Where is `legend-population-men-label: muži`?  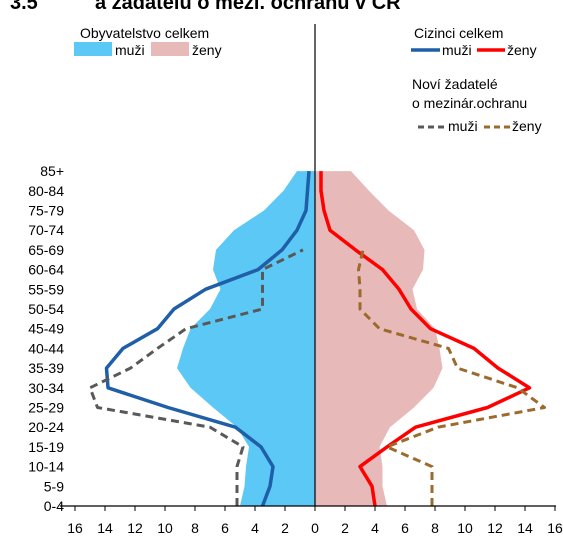 legend-population-men-label: muži is located at coordinates (130, 50).